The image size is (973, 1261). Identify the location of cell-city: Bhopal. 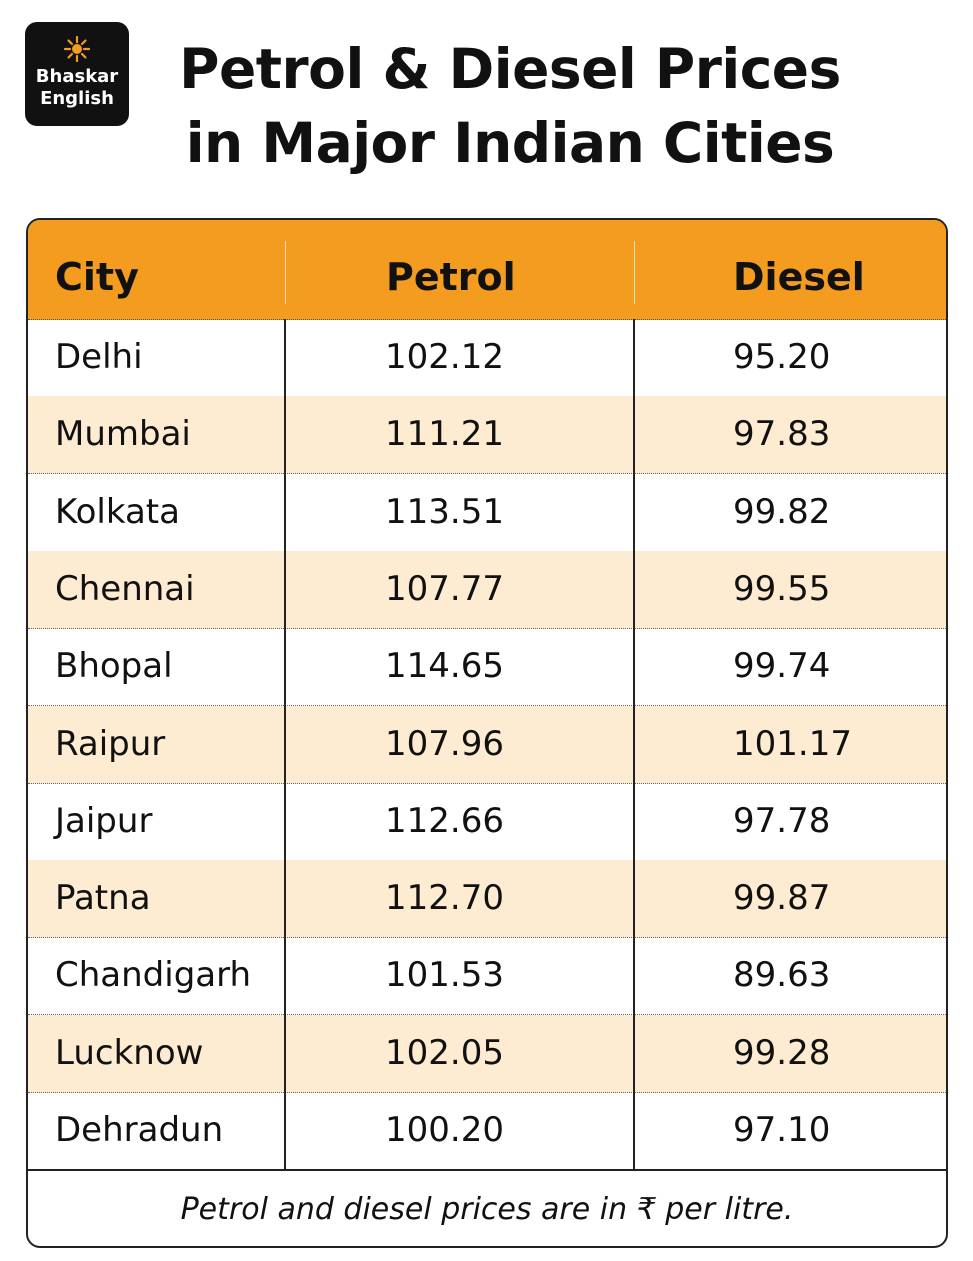
(114, 666).